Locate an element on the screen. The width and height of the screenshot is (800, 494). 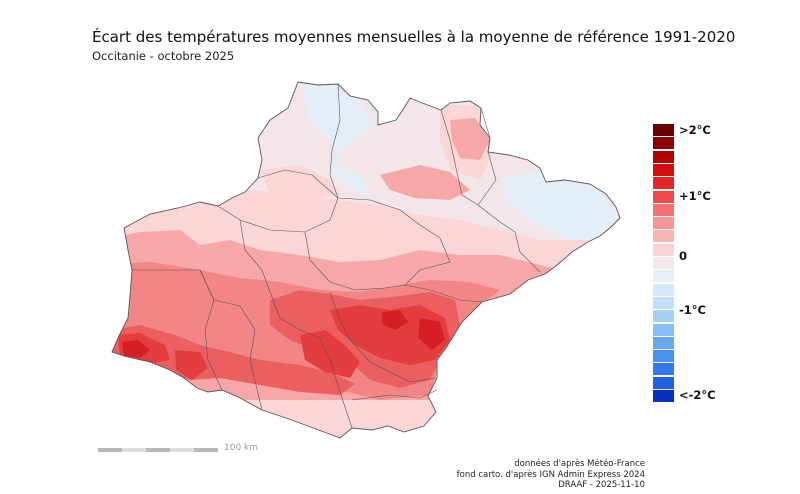
border-lot-aveyron is located at coordinates (335, 141).